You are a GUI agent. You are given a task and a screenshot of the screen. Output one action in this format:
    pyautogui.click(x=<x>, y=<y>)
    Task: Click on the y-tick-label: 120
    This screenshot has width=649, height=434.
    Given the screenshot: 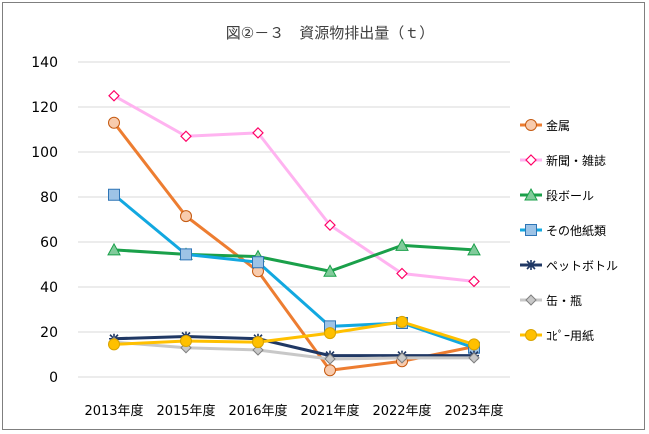 What is the action you would take?
    pyautogui.click(x=44, y=108)
    